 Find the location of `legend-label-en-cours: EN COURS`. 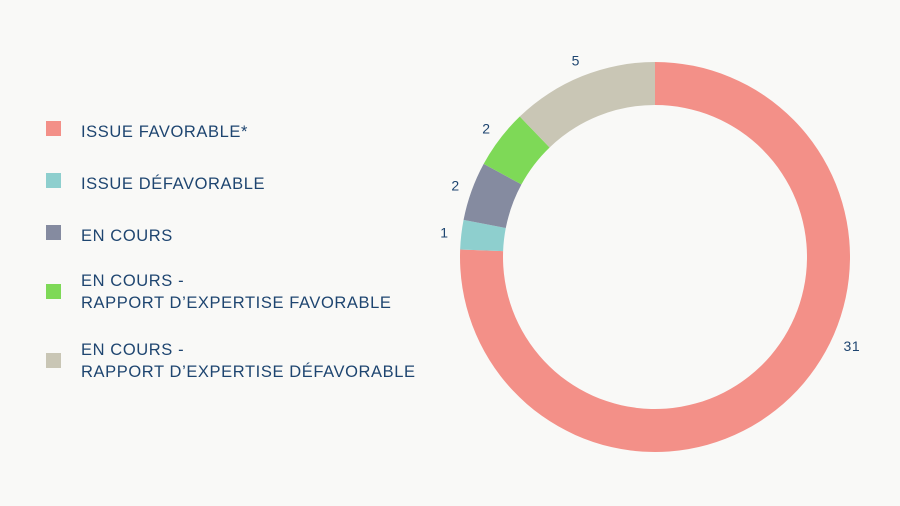

legend-label-en-cours: EN COURS is located at coordinates (127, 236).